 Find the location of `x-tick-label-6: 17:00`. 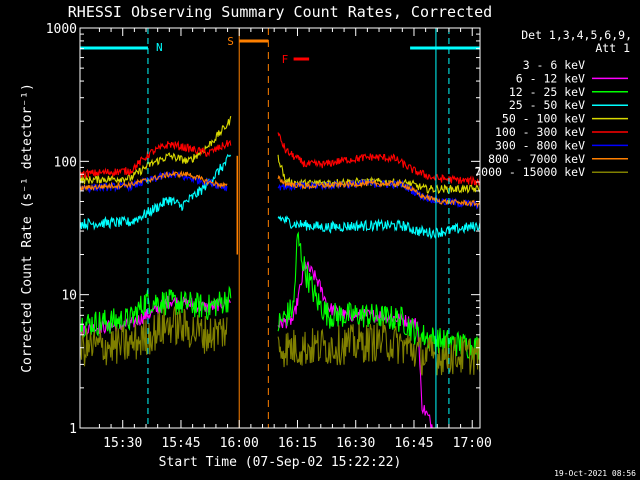

x-tick-label-6: 17:00 is located at coordinates (472, 443).